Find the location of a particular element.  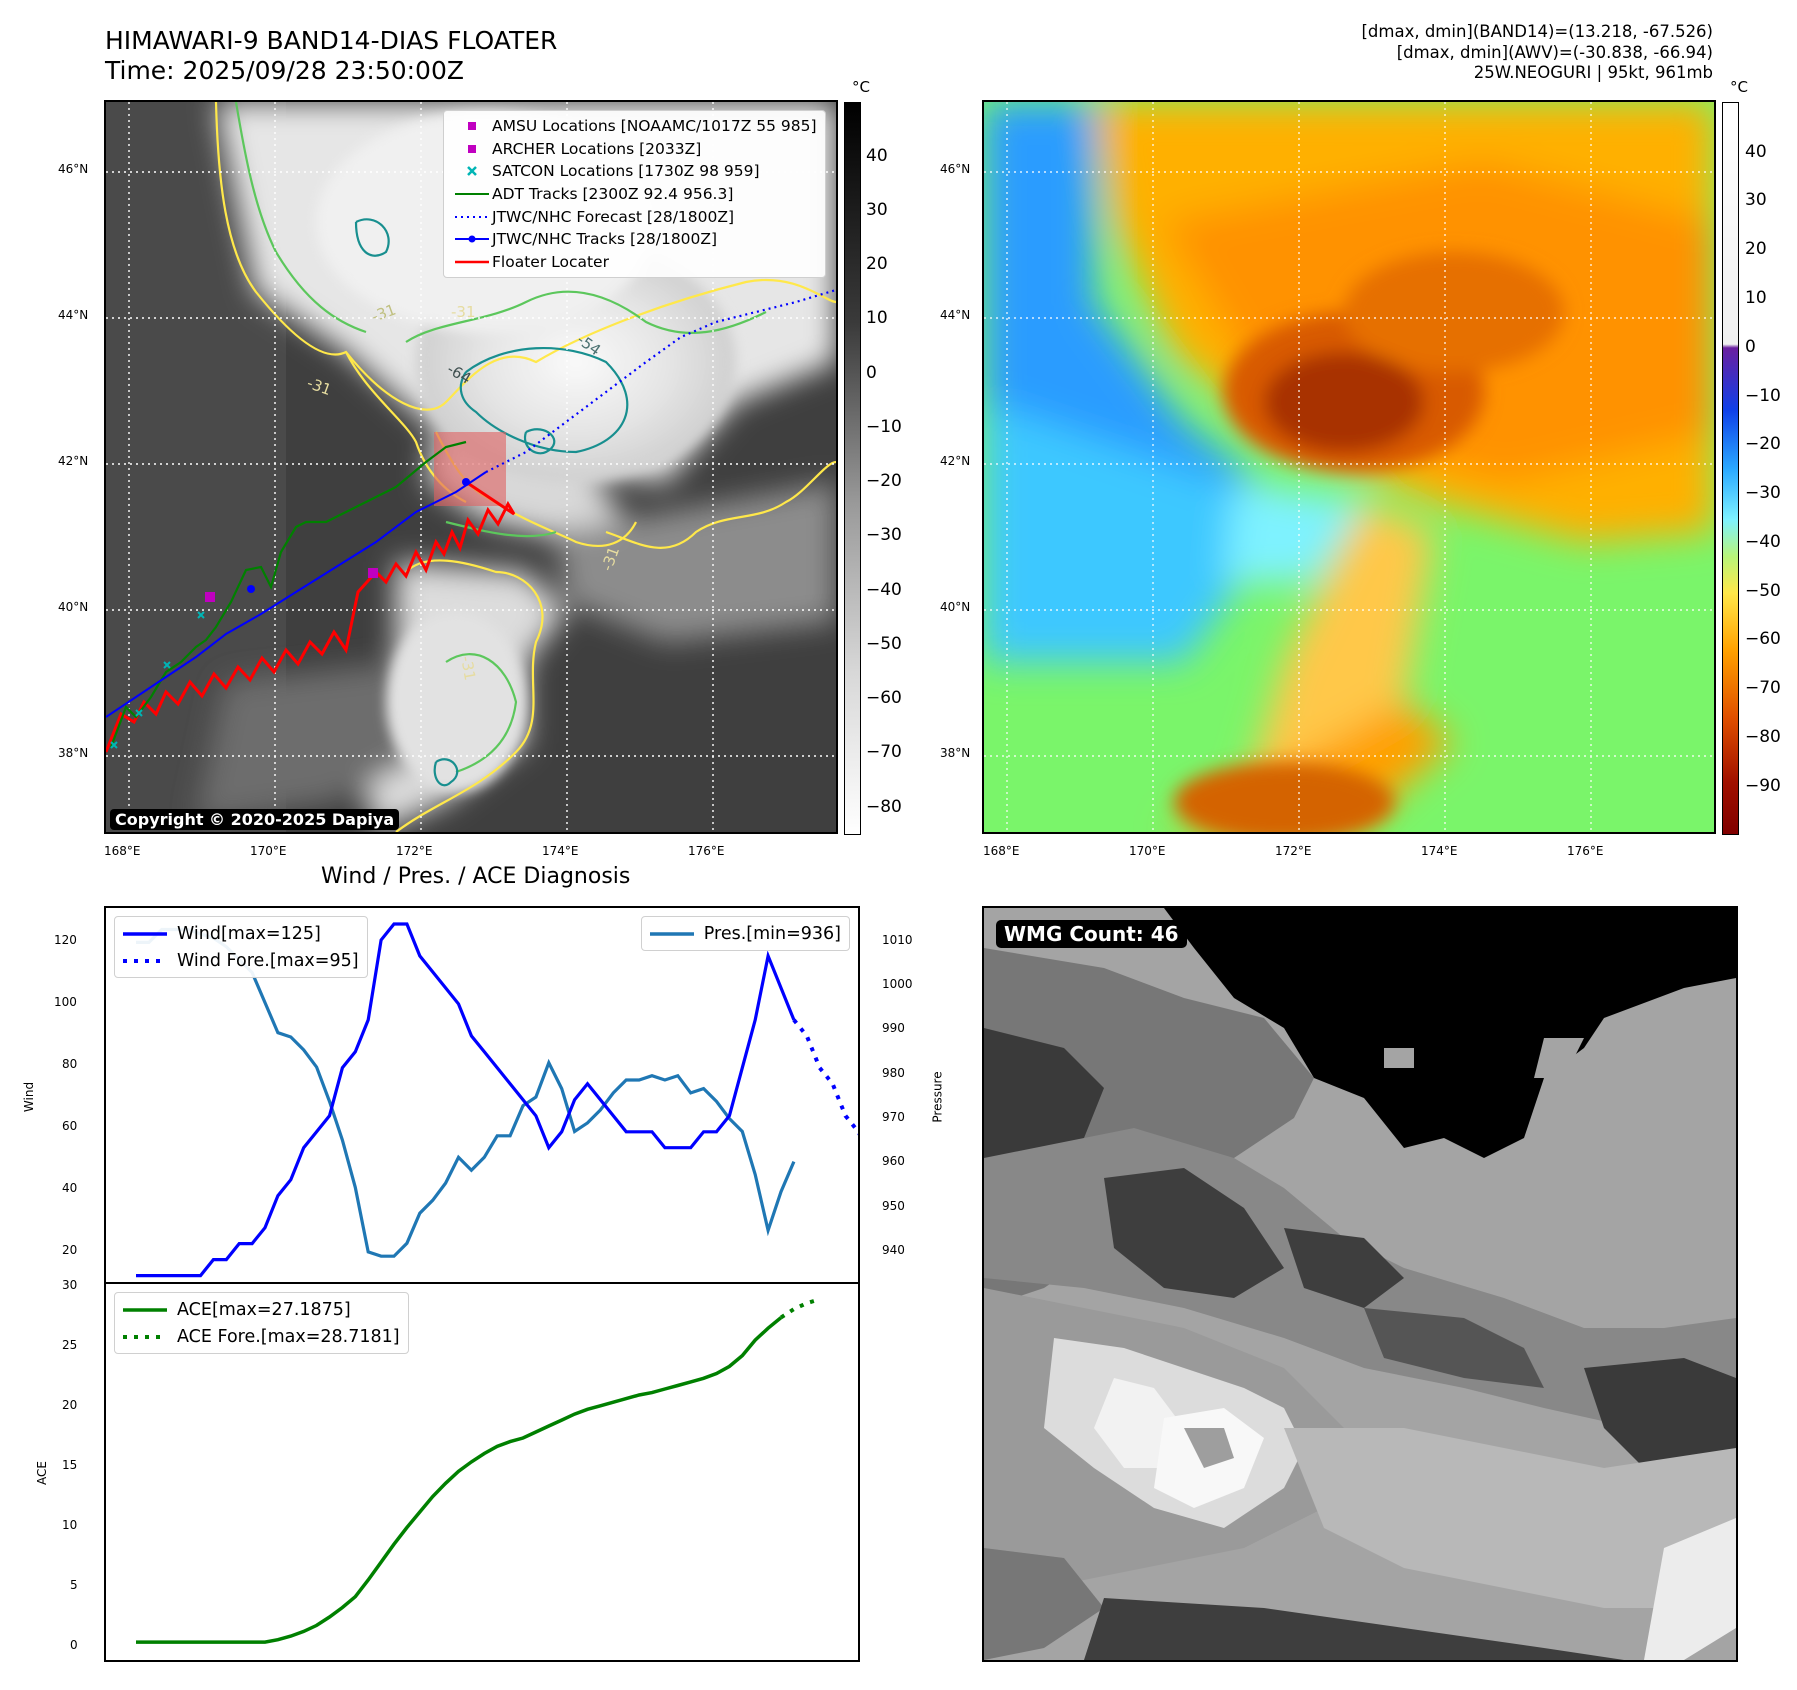

copyright-label: Copyright © 2020-2025 Dapiya is located at coordinates (255, 819).